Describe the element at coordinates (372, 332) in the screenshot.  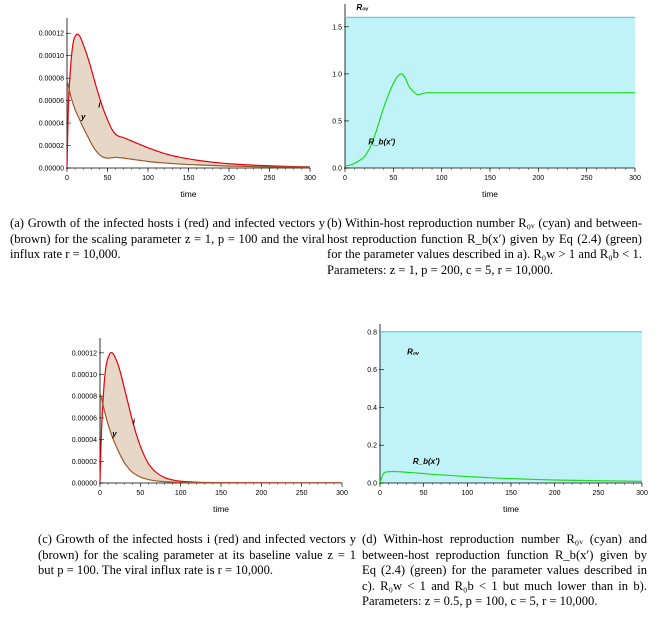
I see `y-tick-label: 0.8` at that location.